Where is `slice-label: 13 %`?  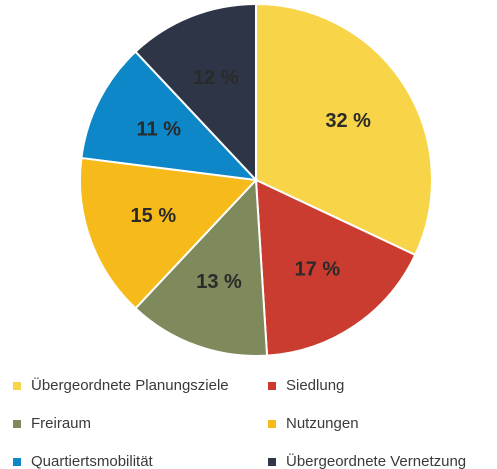
slice-label: 13 % is located at coordinates (219, 282).